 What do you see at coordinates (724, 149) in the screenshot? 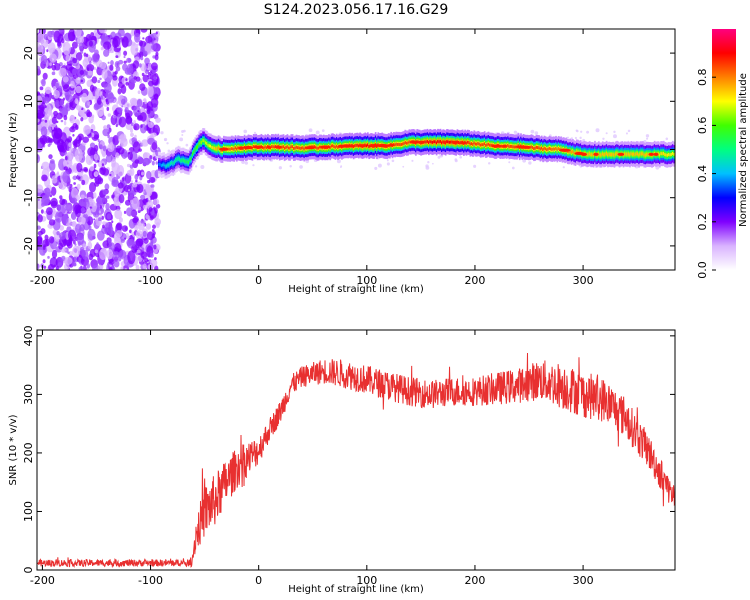
I see `colorbar-gradient` at bounding box center [724, 149].